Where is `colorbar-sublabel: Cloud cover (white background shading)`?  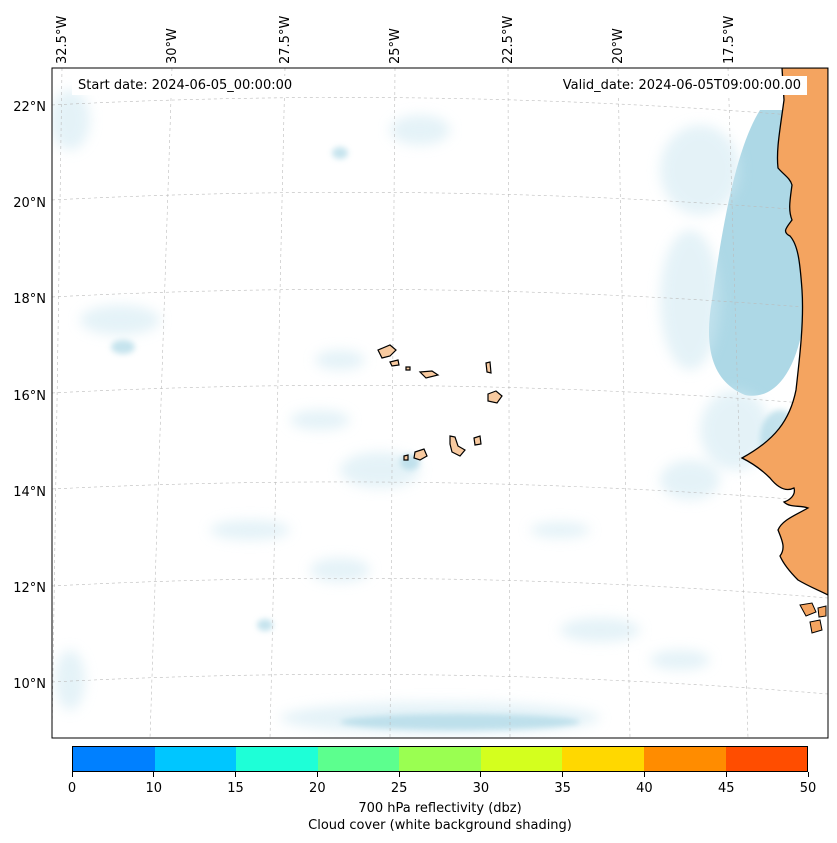
colorbar-sublabel: Cloud cover (white background shading) is located at coordinates (440, 825).